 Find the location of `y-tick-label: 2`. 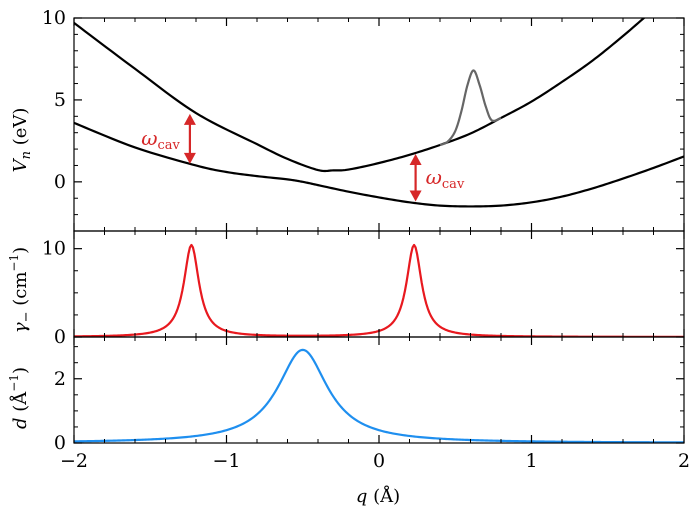

y-tick-label: 2 is located at coordinates (60, 379).